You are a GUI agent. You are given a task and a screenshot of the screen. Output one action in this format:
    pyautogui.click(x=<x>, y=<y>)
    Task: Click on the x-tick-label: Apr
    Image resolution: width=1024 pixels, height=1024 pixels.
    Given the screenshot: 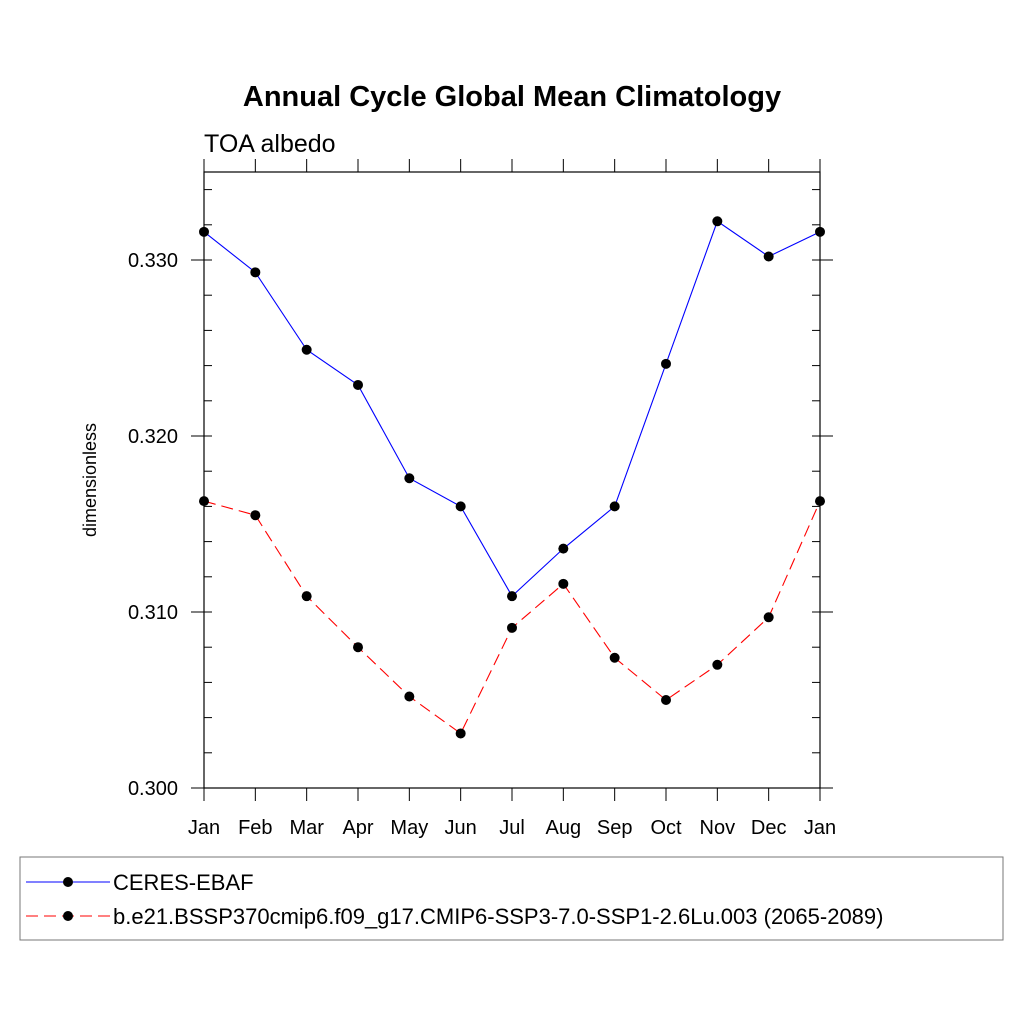 What is the action you would take?
    pyautogui.click(x=357, y=828)
    